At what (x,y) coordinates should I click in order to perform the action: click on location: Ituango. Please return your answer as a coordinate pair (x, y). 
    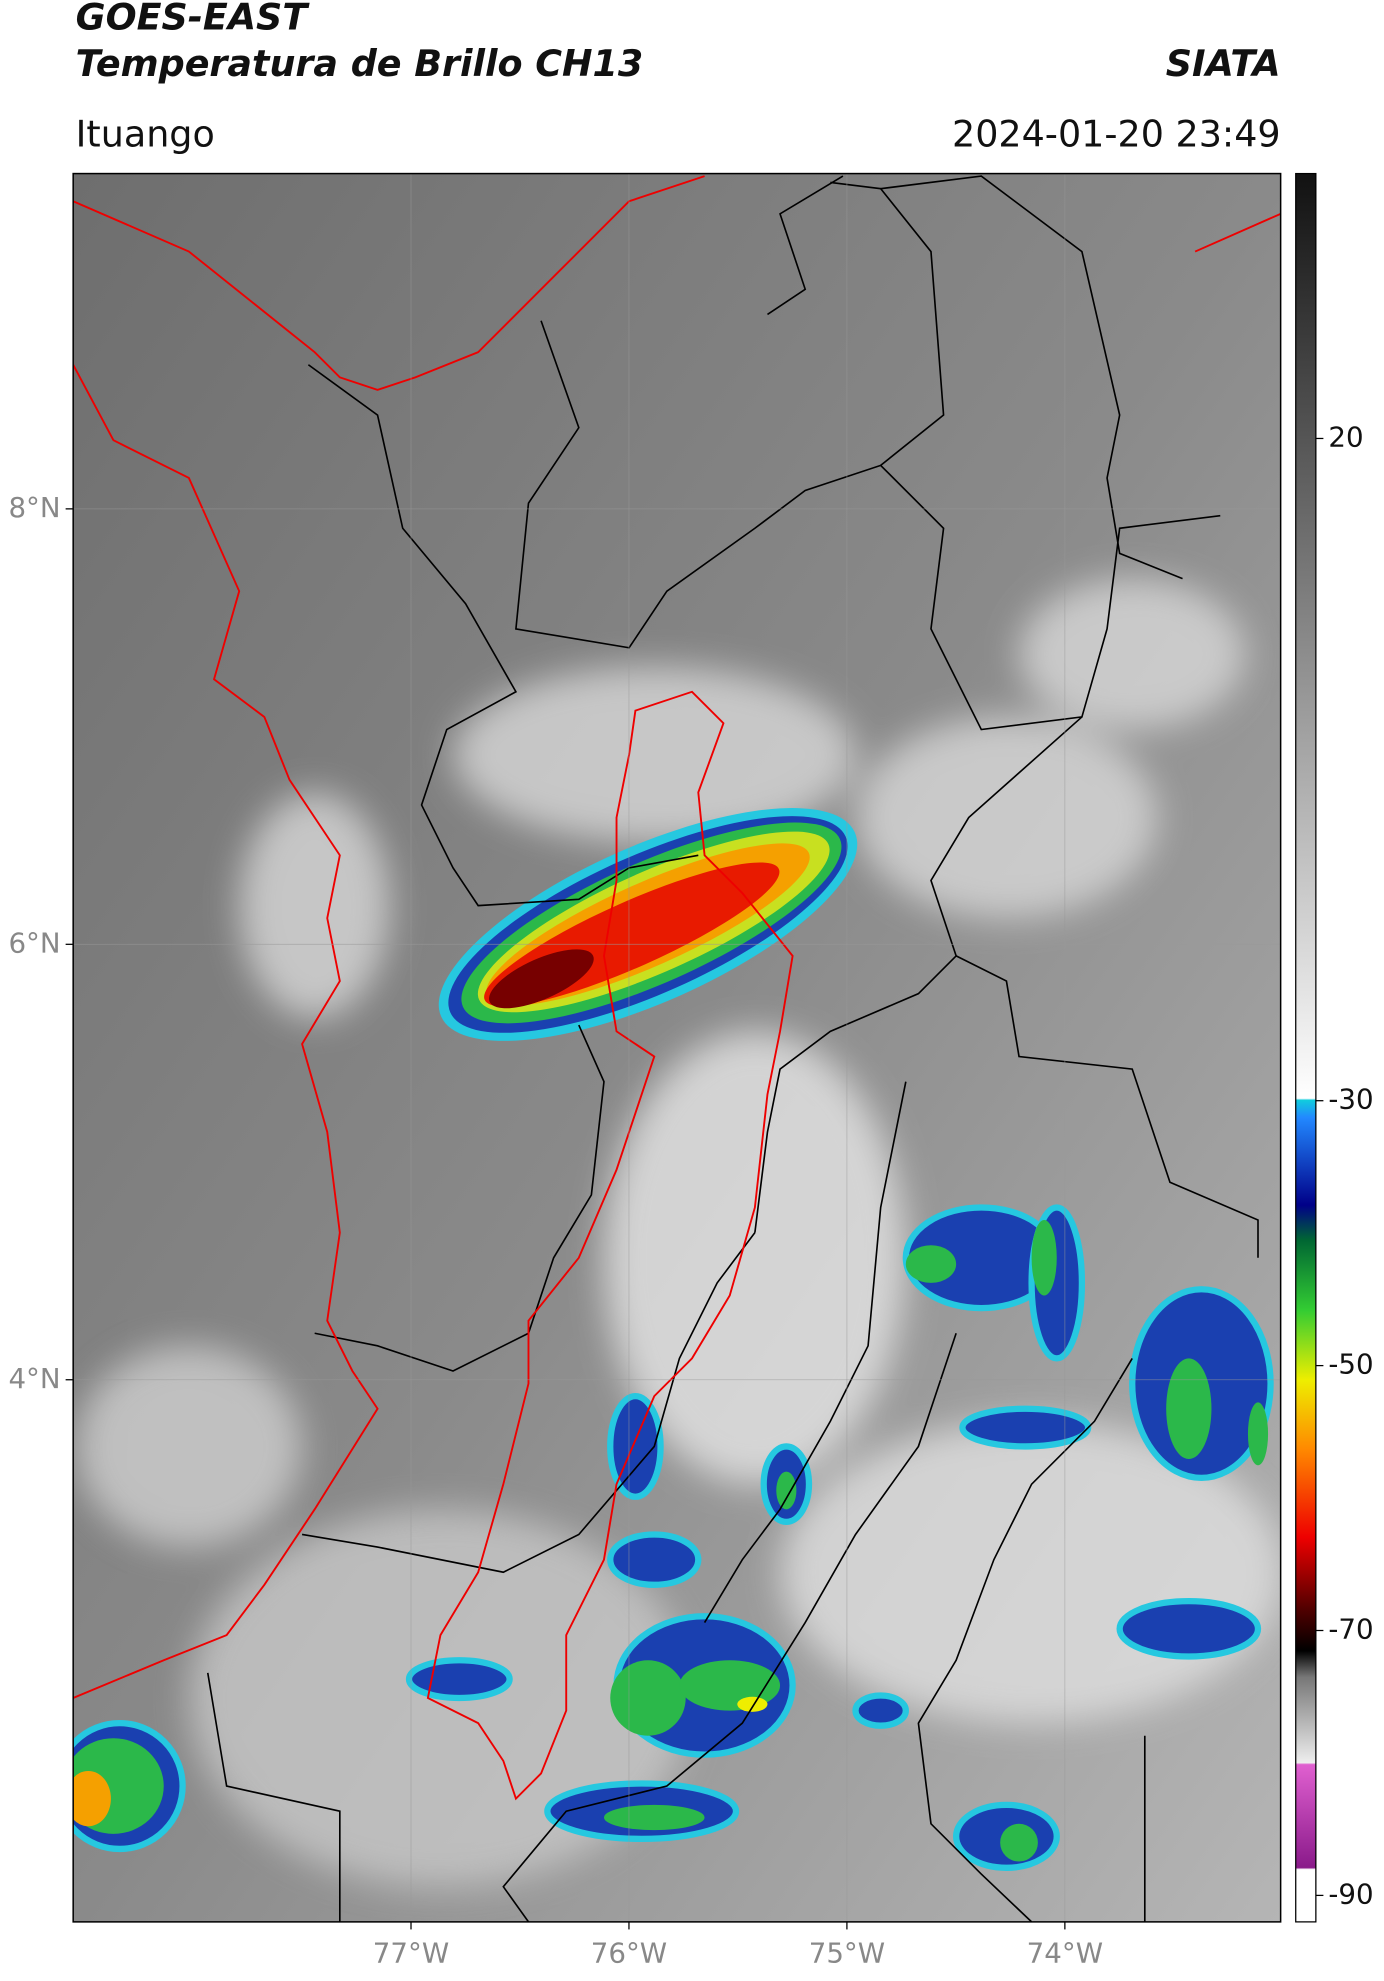
    Looking at the image, I should click on (145, 133).